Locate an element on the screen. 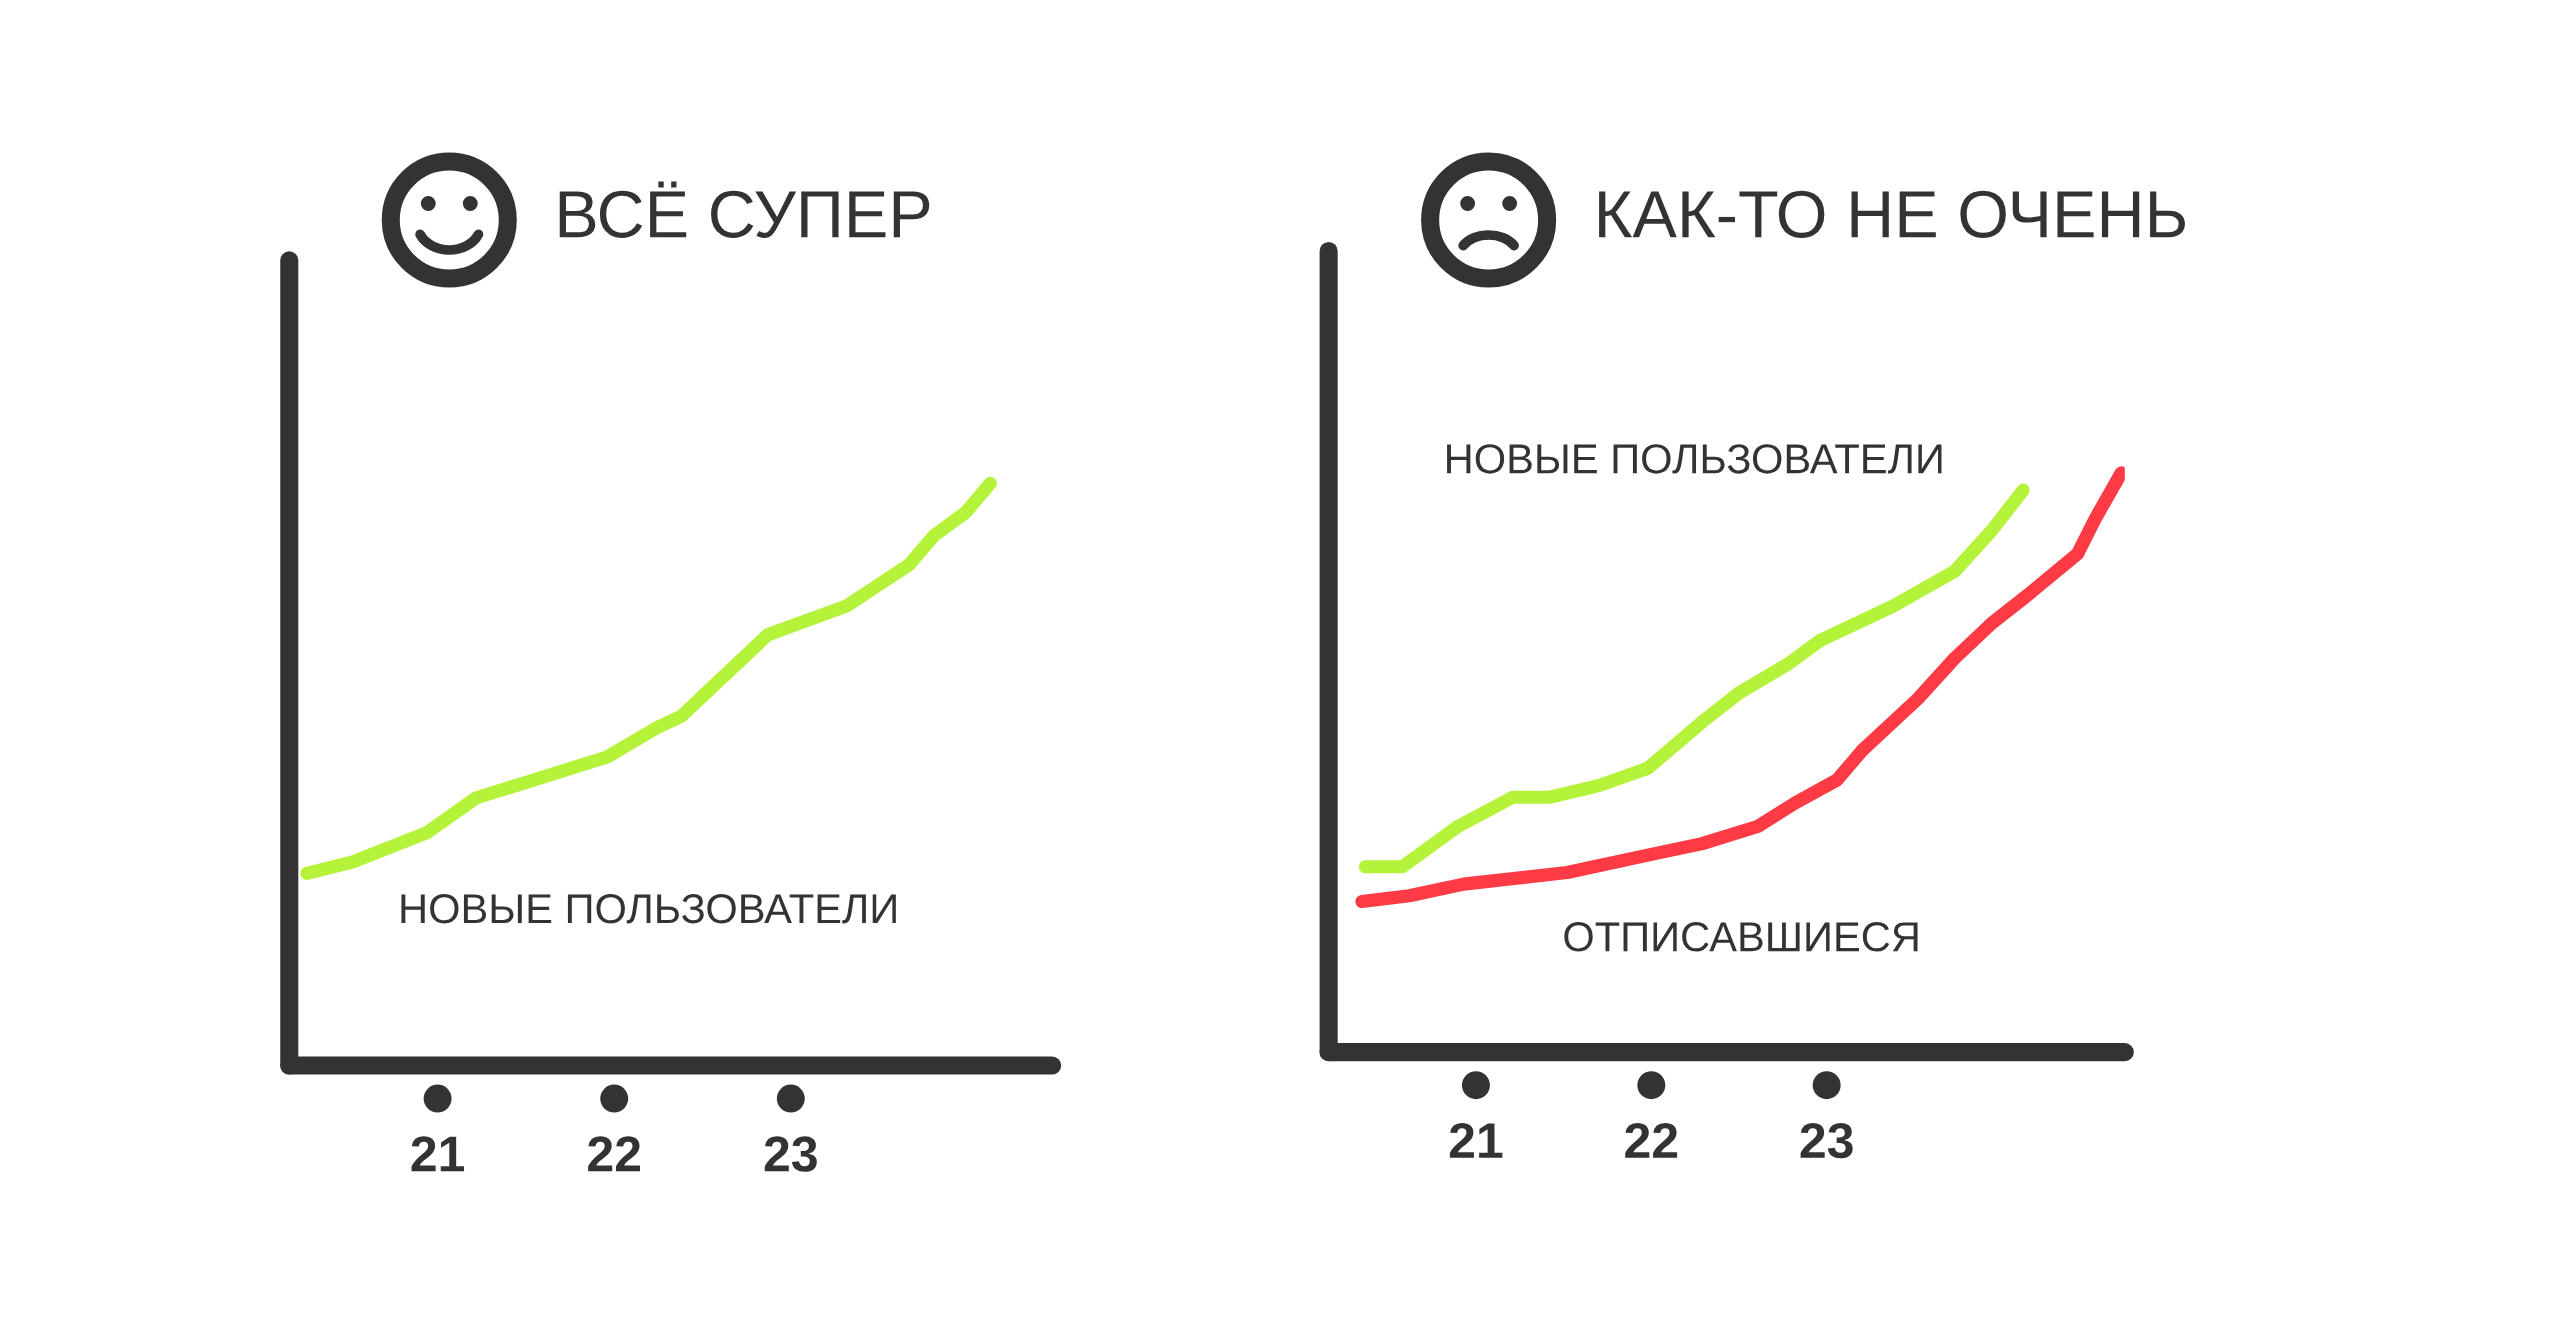  chart-title: КАК-ТО НЕ ОЧЕНЬ is located at coordinates (1892, 214).